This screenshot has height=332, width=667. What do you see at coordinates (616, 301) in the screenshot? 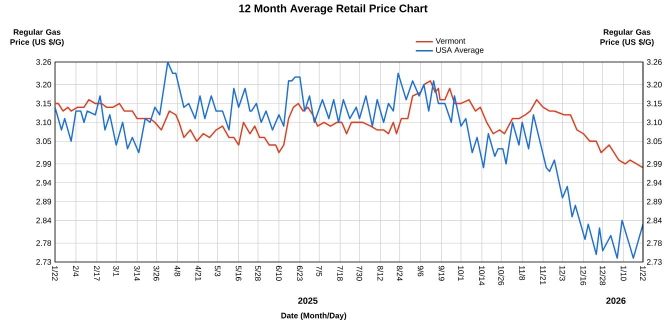
I see `text: 2026` at bounding box center [616, 301].